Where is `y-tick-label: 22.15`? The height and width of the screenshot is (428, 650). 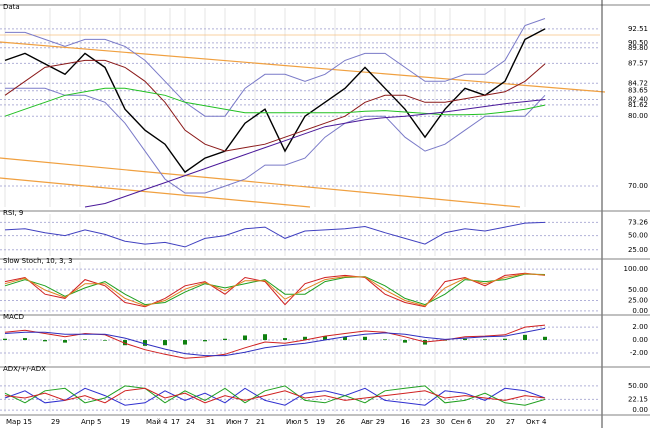
y-tick-label: 22.15 is located at coordinates (638, 399).